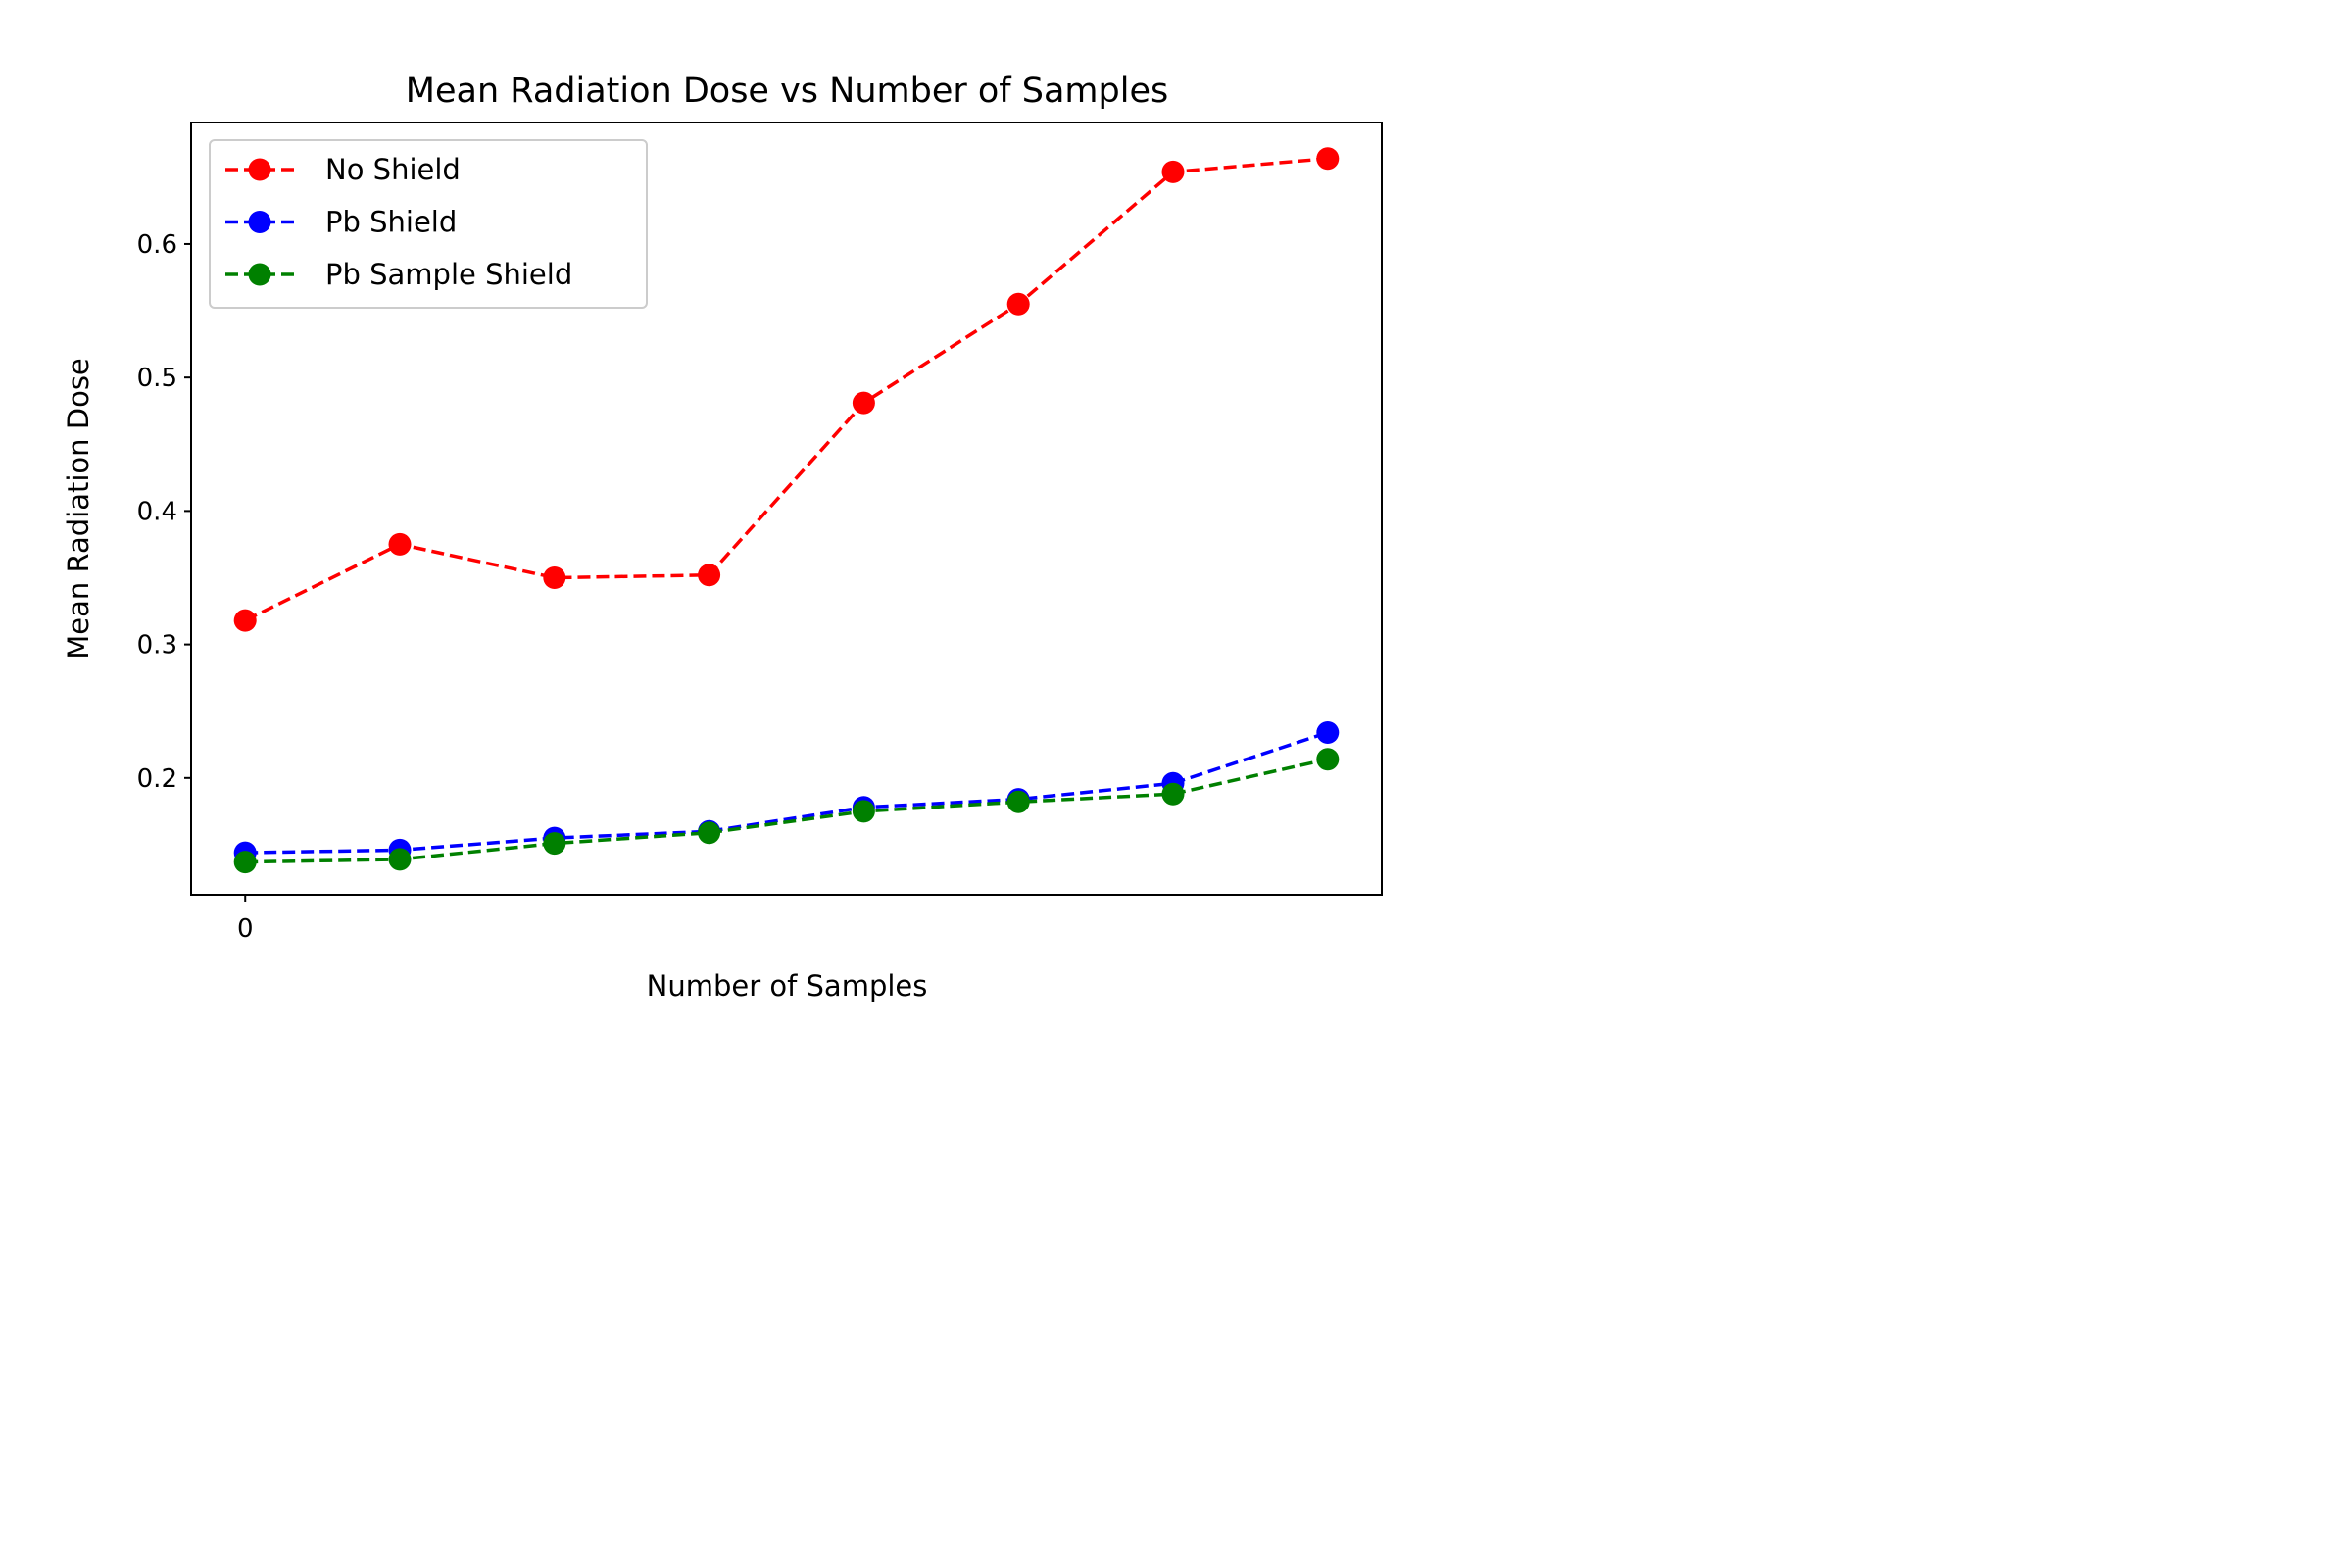  What do you see at coordinates (391, 223) in the screenshot?
I see `legend-label-1: Pb Shield` at bounding box center [391, 223].